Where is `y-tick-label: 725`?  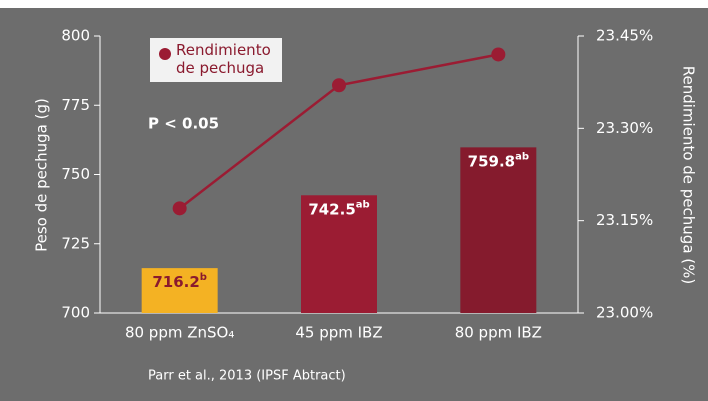
y-tick-label: 725 is located at coordinates (75, 243).